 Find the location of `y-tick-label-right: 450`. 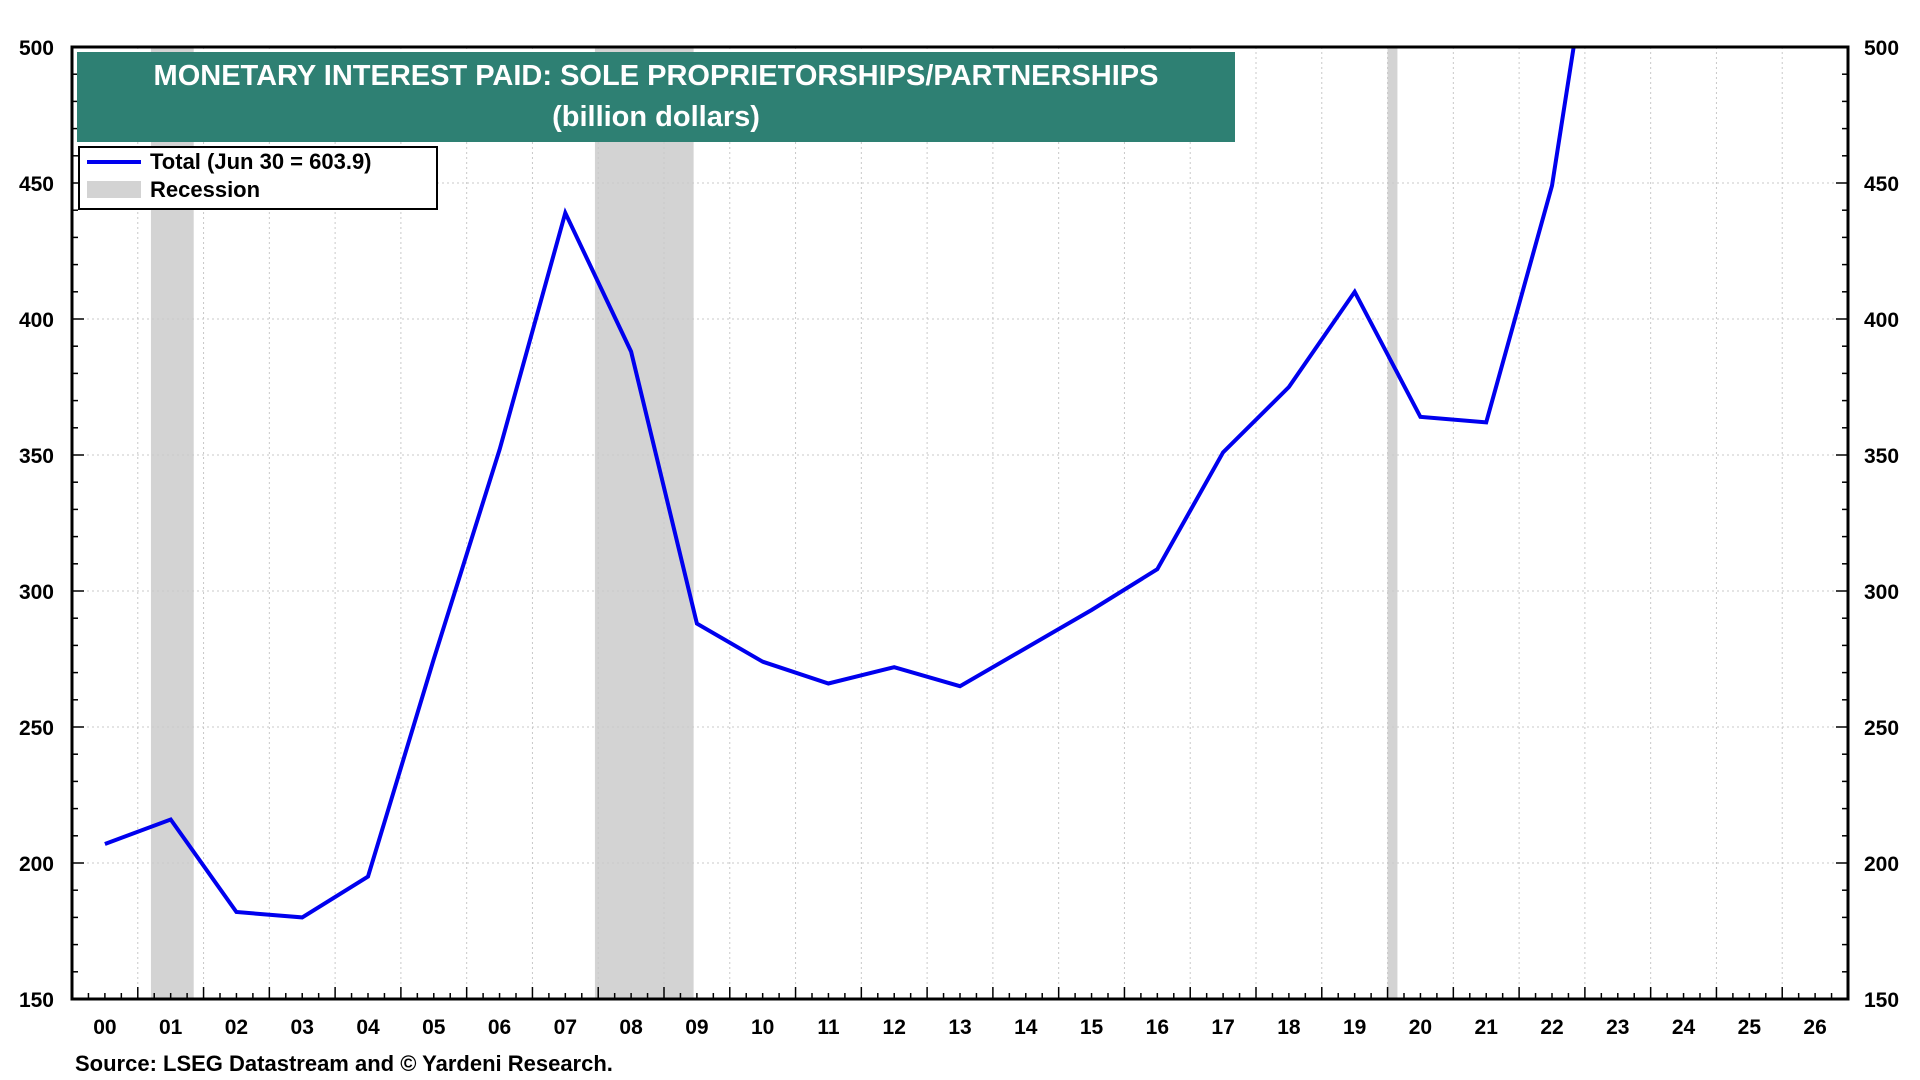

y-tick-label-right: 450 is located at coordinates (1881, 184).